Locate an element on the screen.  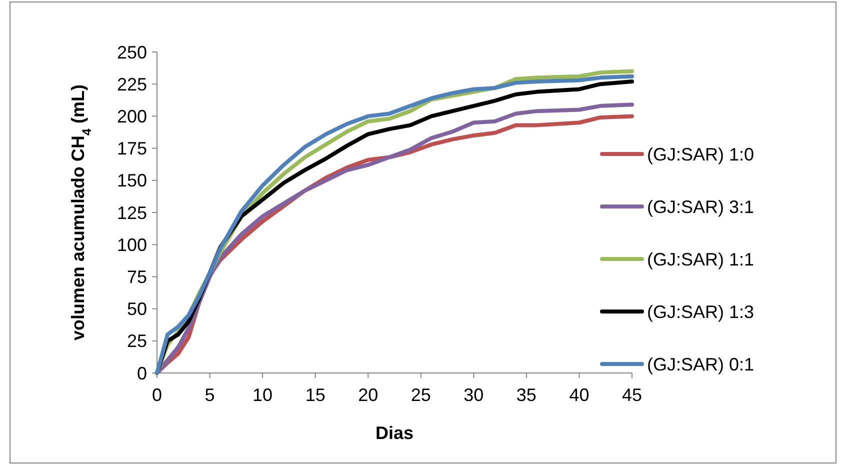
x-axis-title: Dias is located at coordinates (394, 433).